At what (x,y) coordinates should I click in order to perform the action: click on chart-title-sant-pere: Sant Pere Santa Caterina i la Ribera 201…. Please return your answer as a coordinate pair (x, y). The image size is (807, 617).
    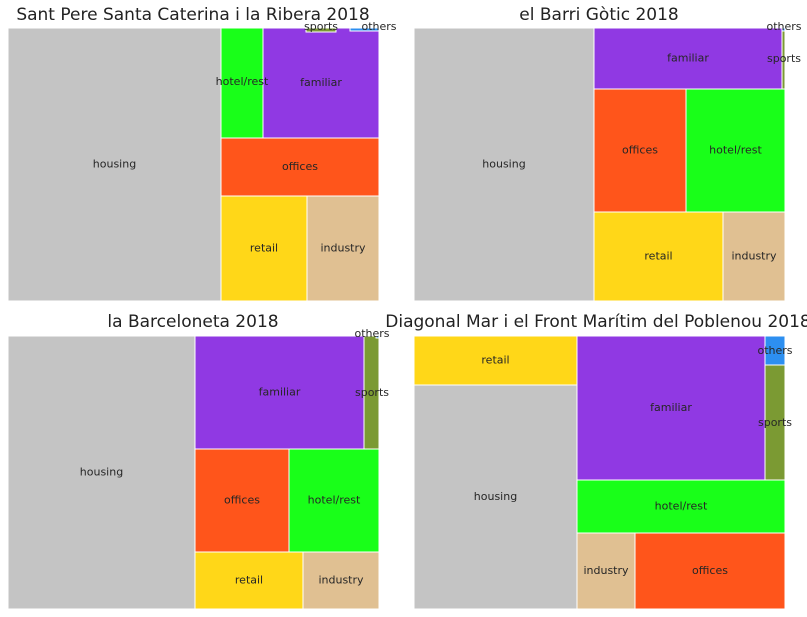
    Looking at the image, I should click on (193, 15).